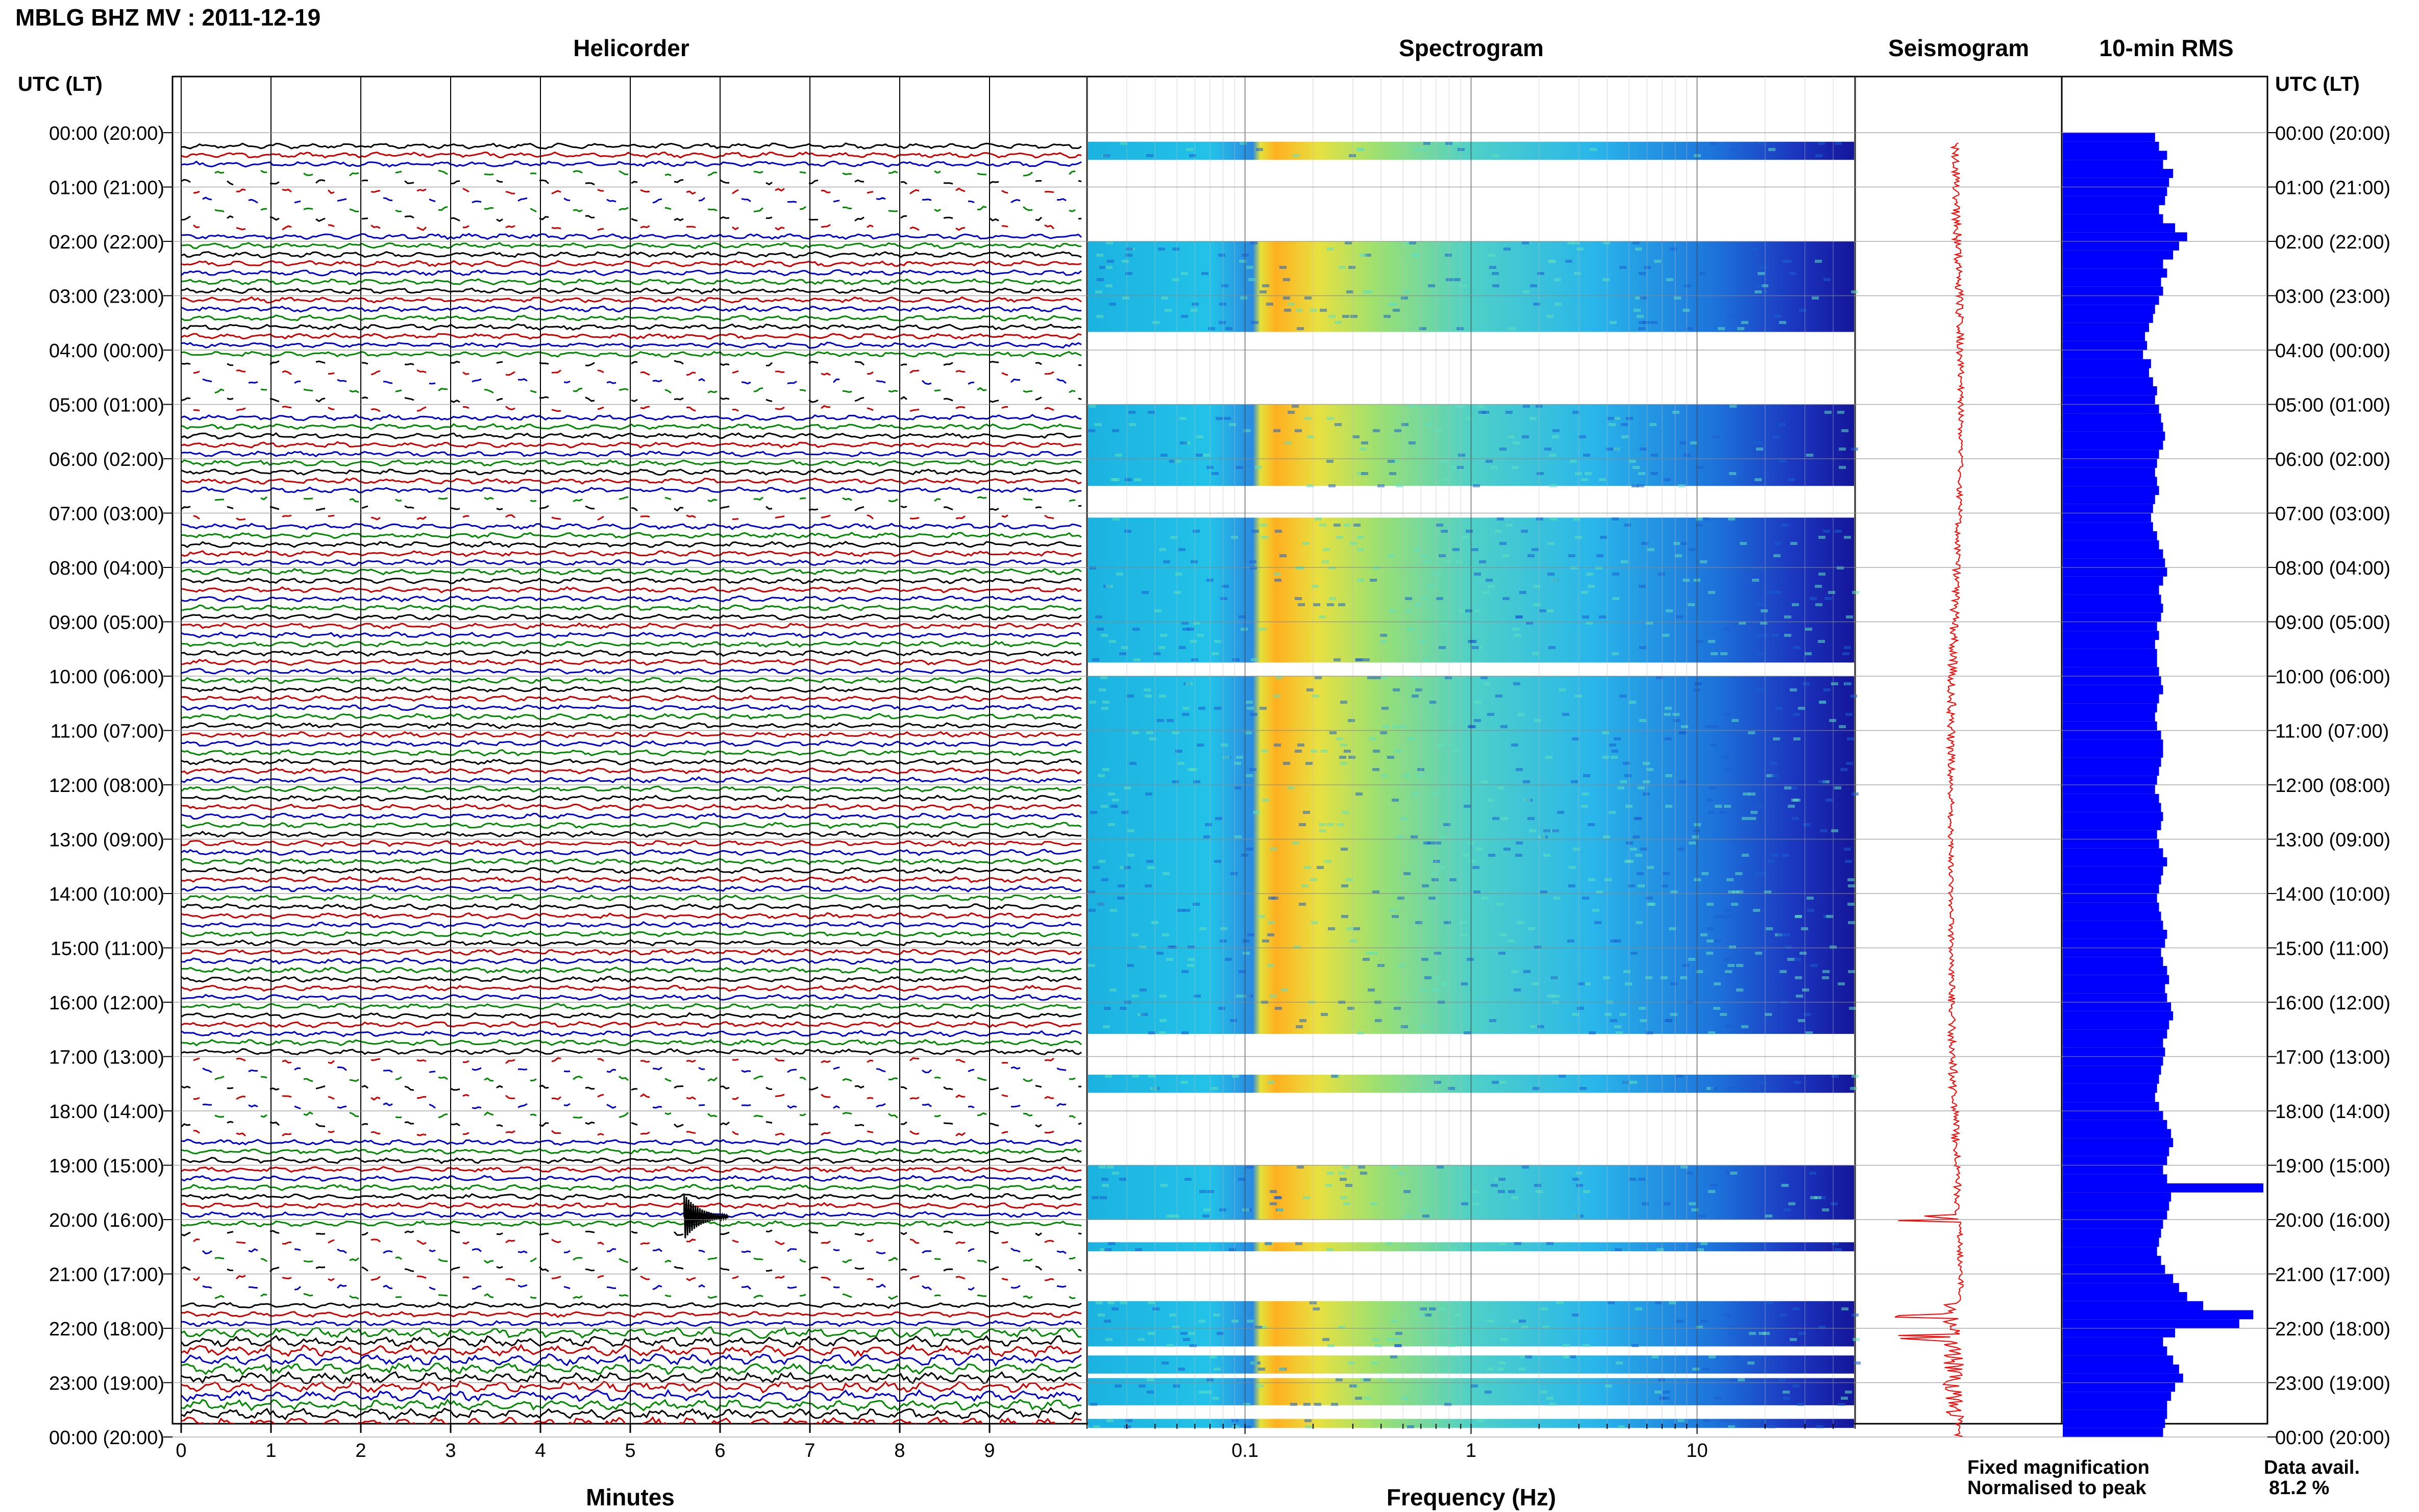 The height and width of the screenshot is (1512, 2419). I want to click on time-label-left: 09:00 (05:00), so click(106, 623).